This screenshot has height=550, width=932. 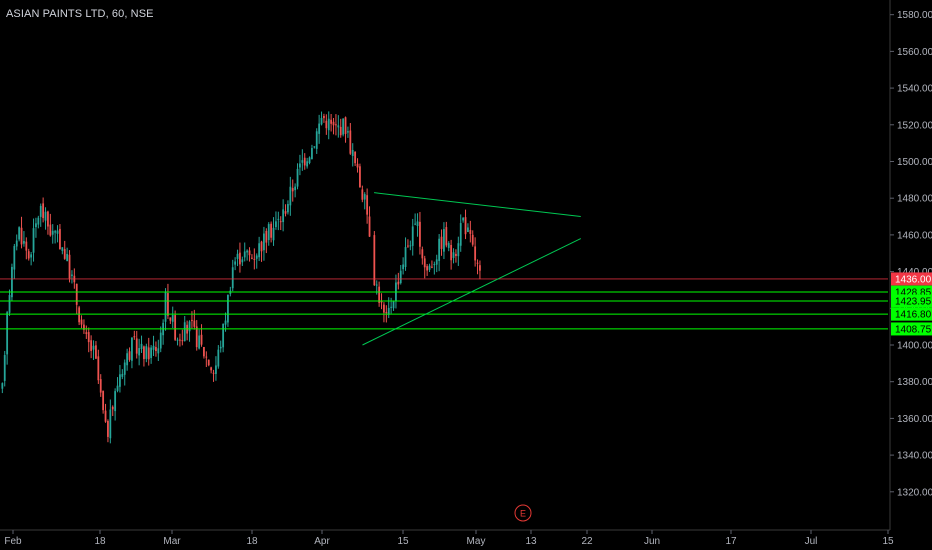 I want to click on earnings-marker-icon, so click(x=523, y=513).